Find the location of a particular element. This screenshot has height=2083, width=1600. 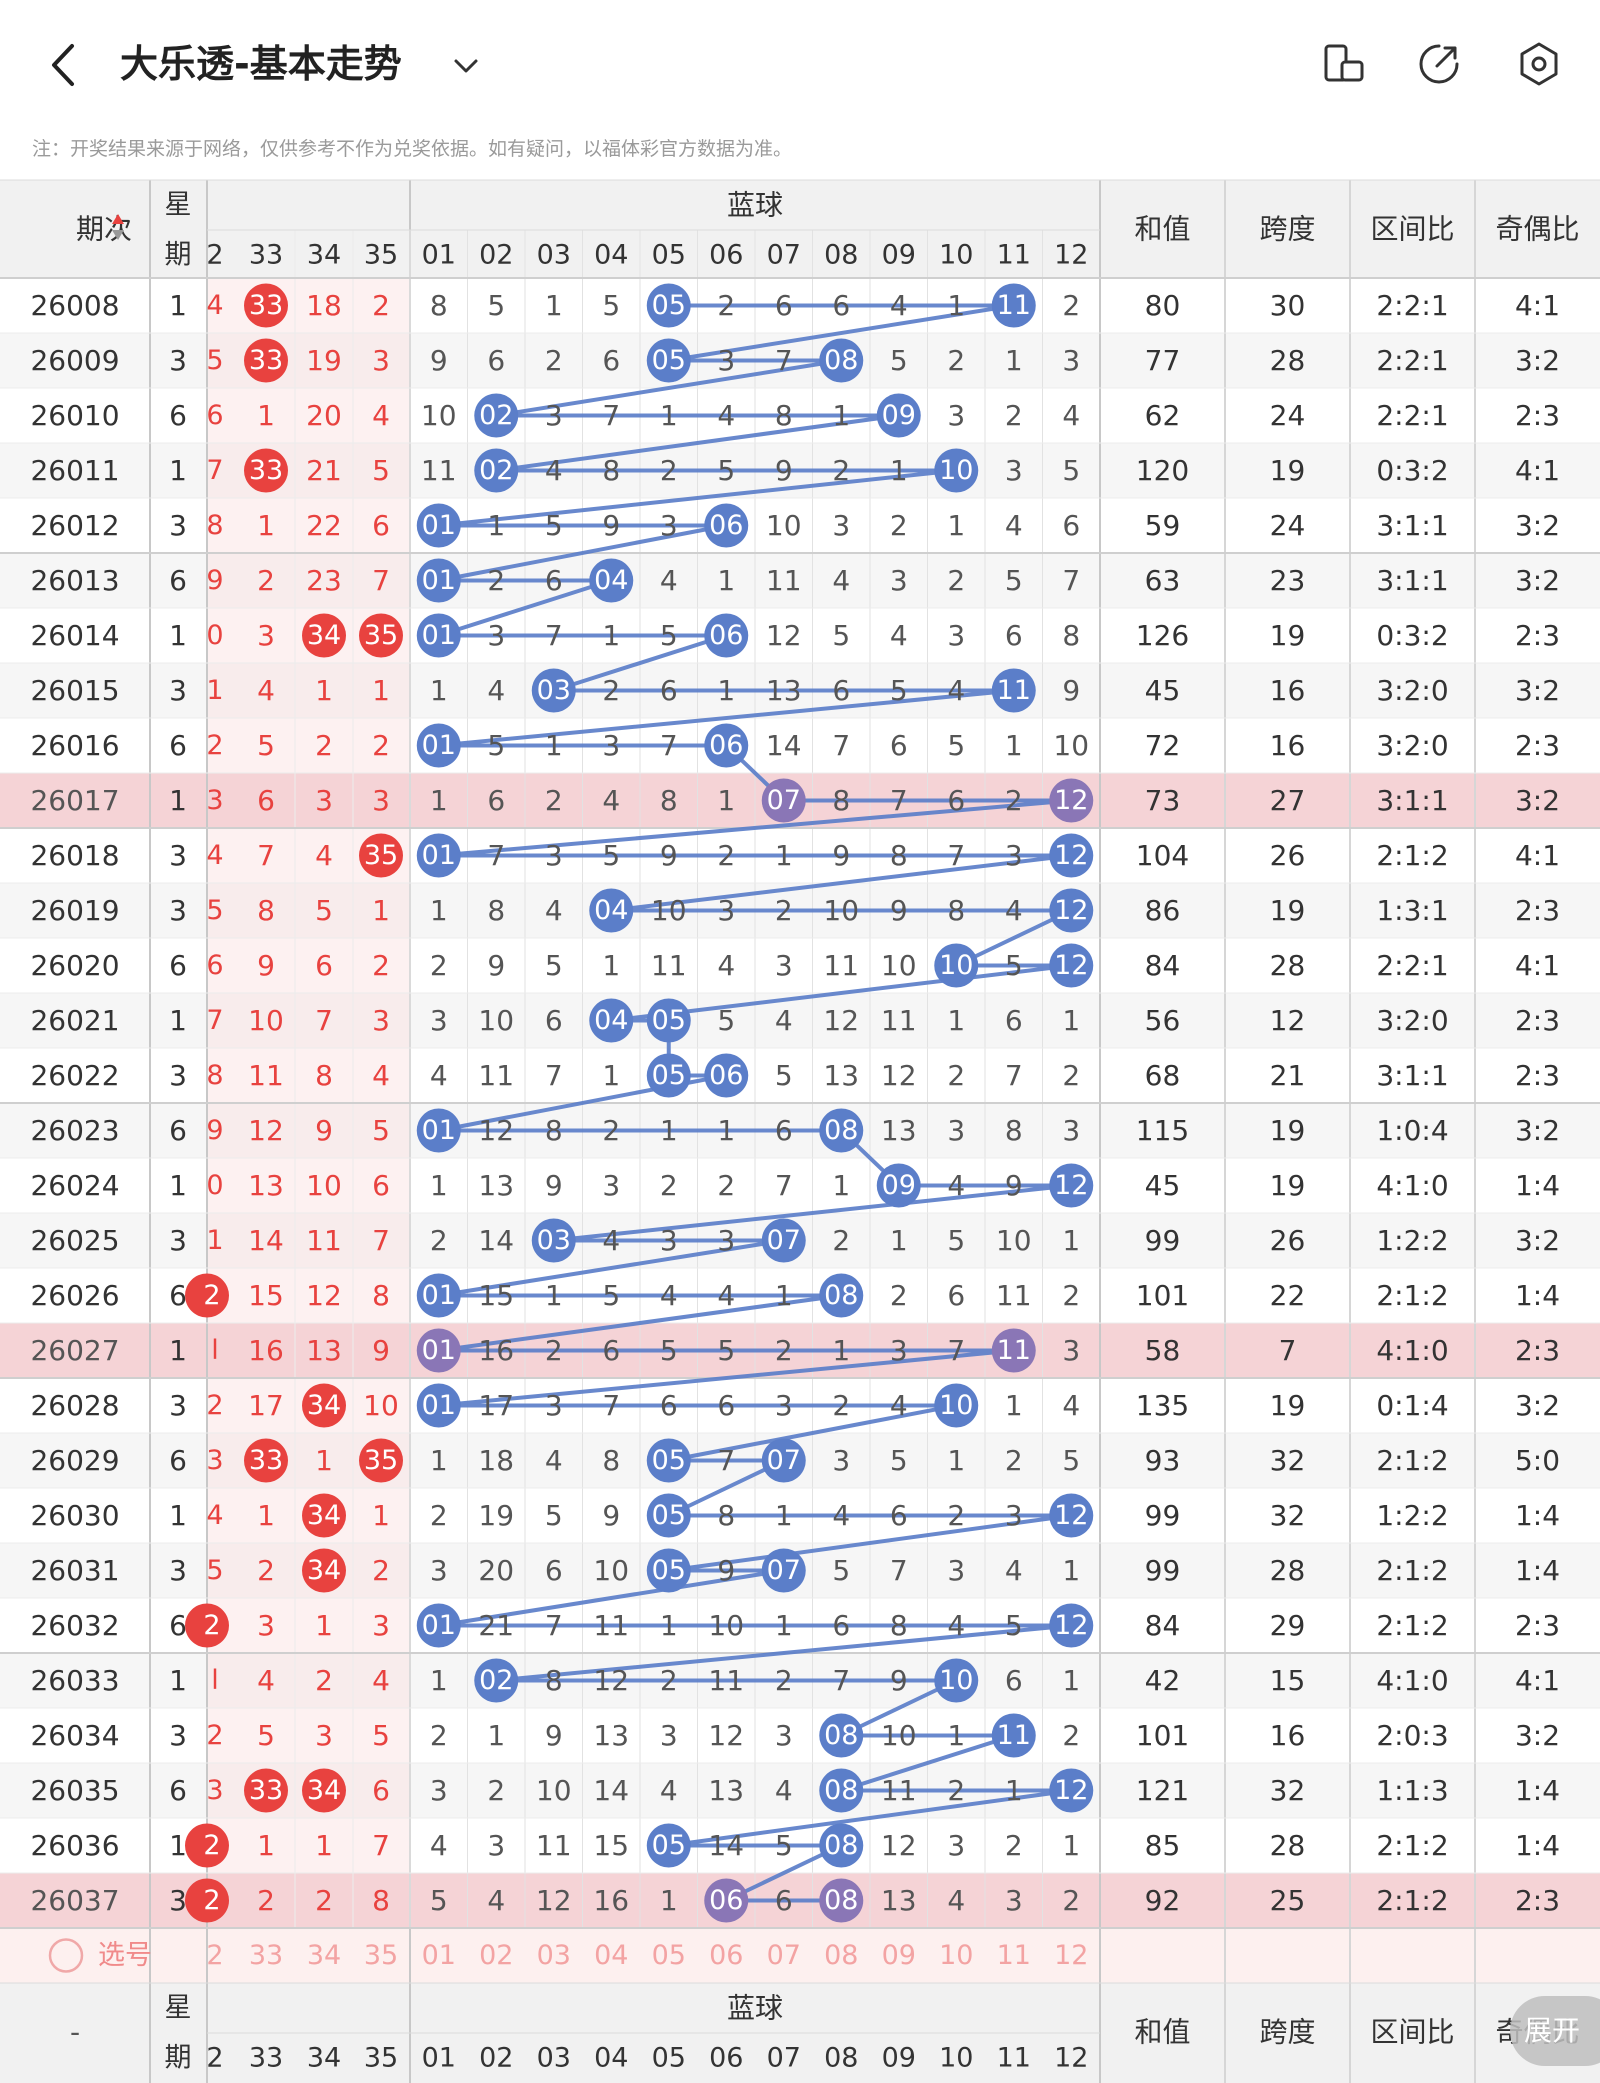

page-title: 大乐透-基本走势 is located at coordinates (261, 64).